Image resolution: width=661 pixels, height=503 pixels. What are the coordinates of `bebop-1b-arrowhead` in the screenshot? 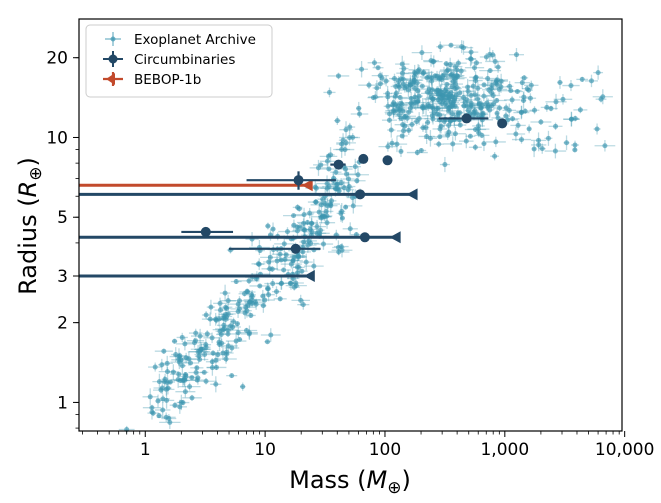 It's located at (307, 185).